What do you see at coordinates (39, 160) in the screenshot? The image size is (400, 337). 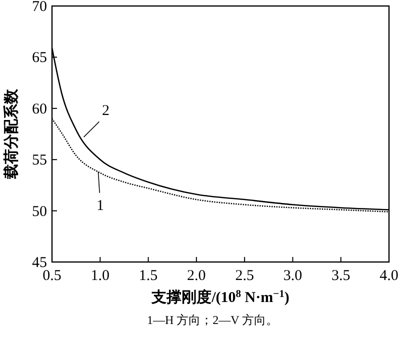 I see `y-tick-label: 55` at bounding box center [39, 160].